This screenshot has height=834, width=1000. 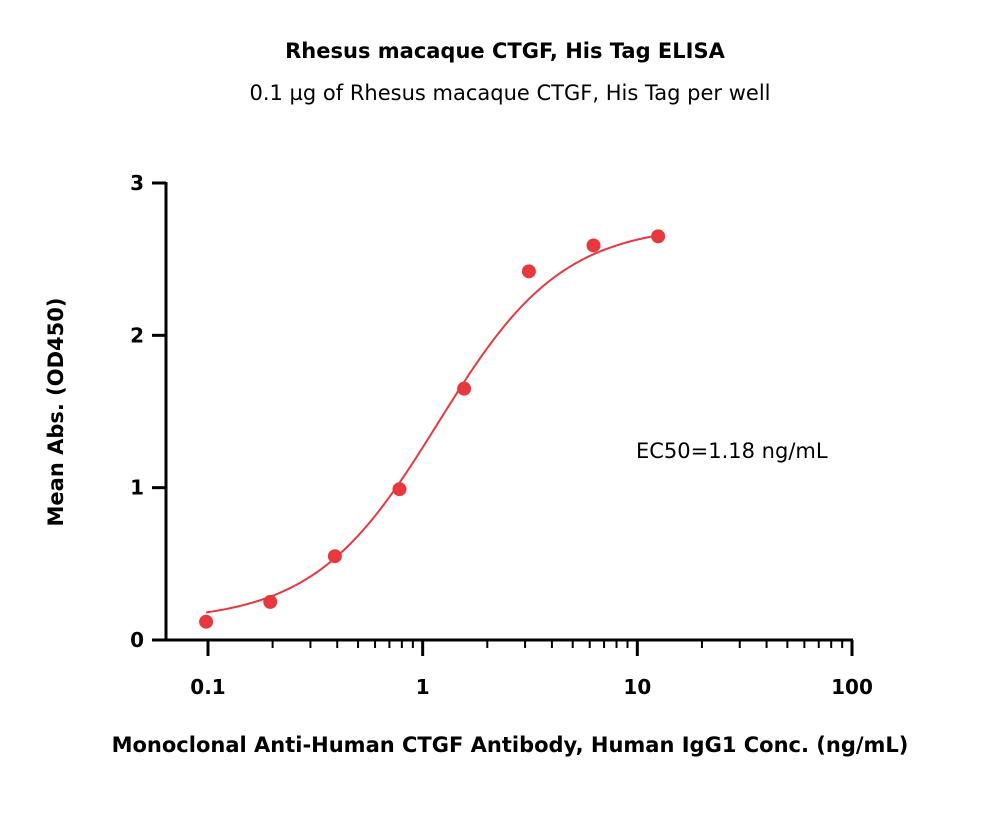 I want to click on x-tick-label: 100, so click(x=852, y=687).